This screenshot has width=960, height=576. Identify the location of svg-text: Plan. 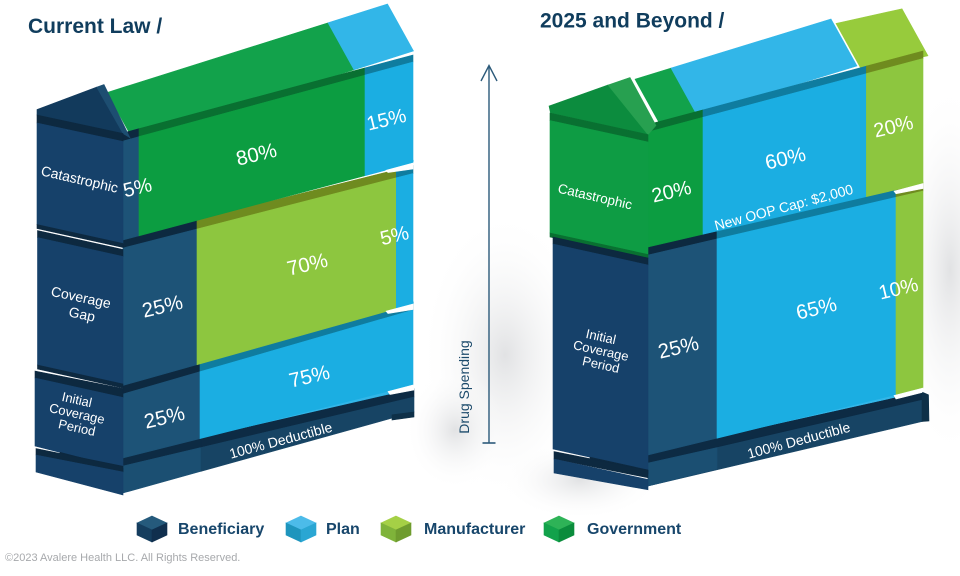
(343, 529).